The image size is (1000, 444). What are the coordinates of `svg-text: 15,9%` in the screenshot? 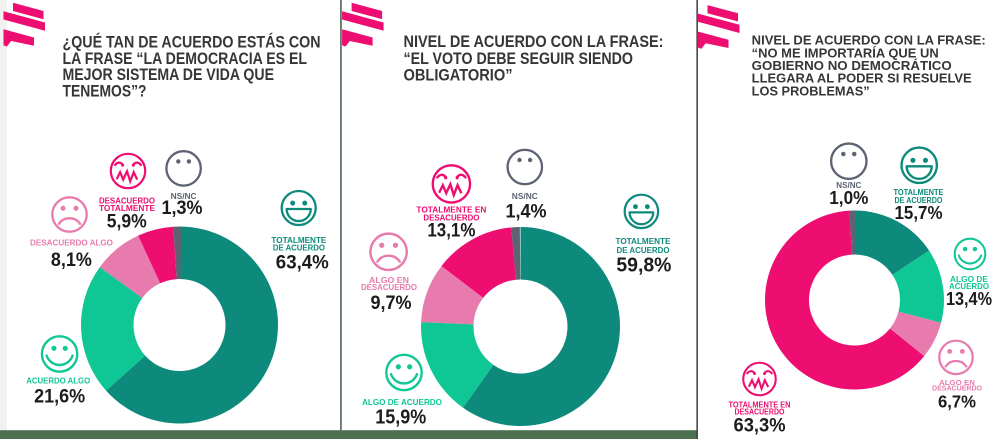 It's located at (400, 418).